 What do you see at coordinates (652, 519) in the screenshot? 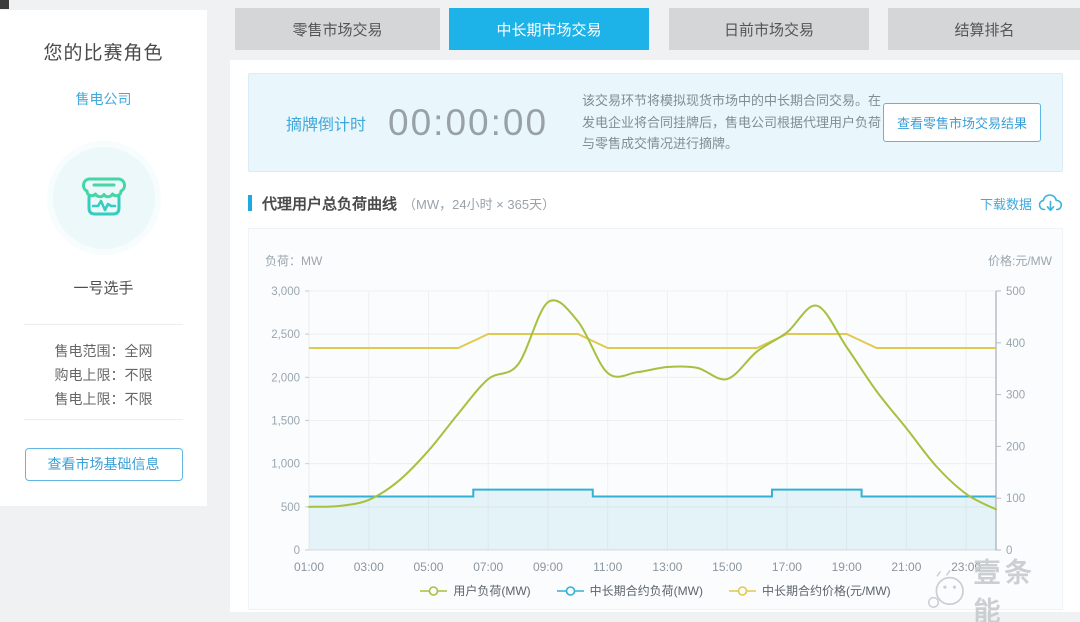
I see `series-area-contract-load` at bounding box center [652, 519].